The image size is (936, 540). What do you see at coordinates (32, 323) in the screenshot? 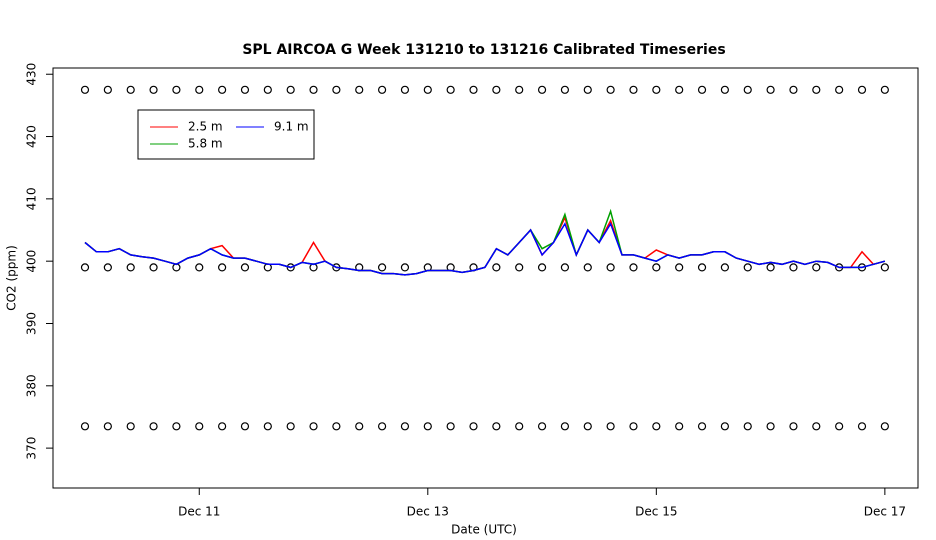
I see `y-tick-label: 390` at bounding box center [32, 323].